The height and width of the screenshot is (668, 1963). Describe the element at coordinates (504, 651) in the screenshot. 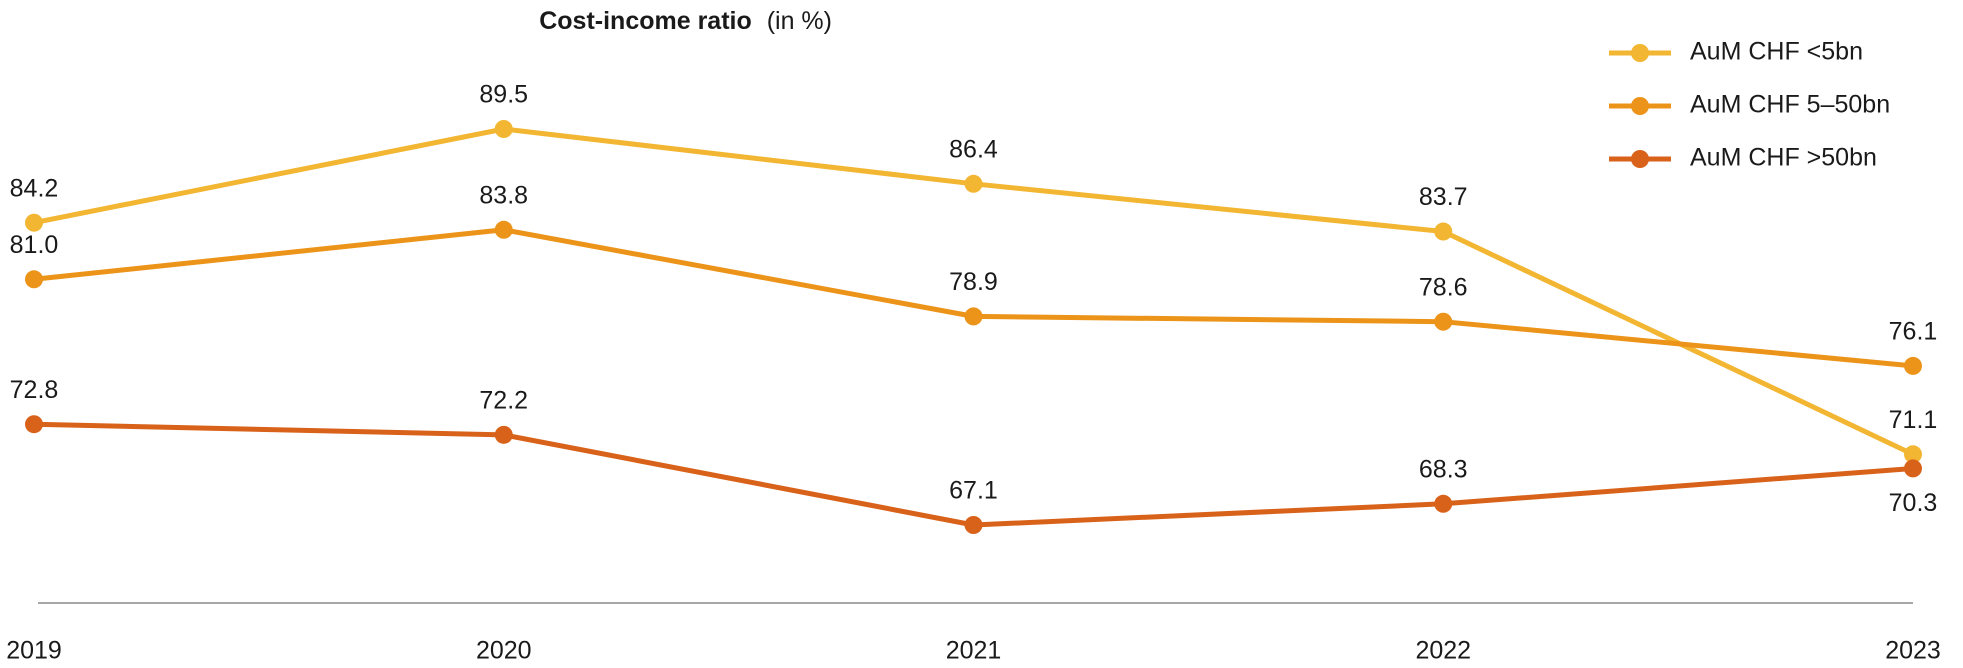

I see `x-tick-label: 2020` at that location.